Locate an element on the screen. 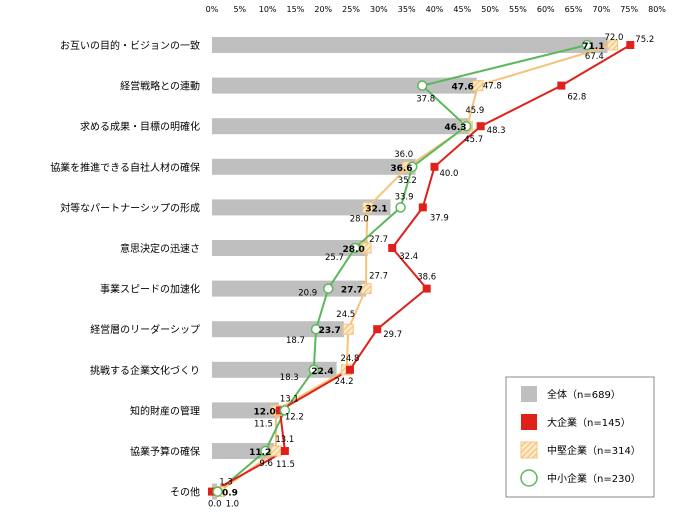 The width and height of the screenshot is (695, 517). value-label-large: 12.2 is located at coordinates (294, 417).